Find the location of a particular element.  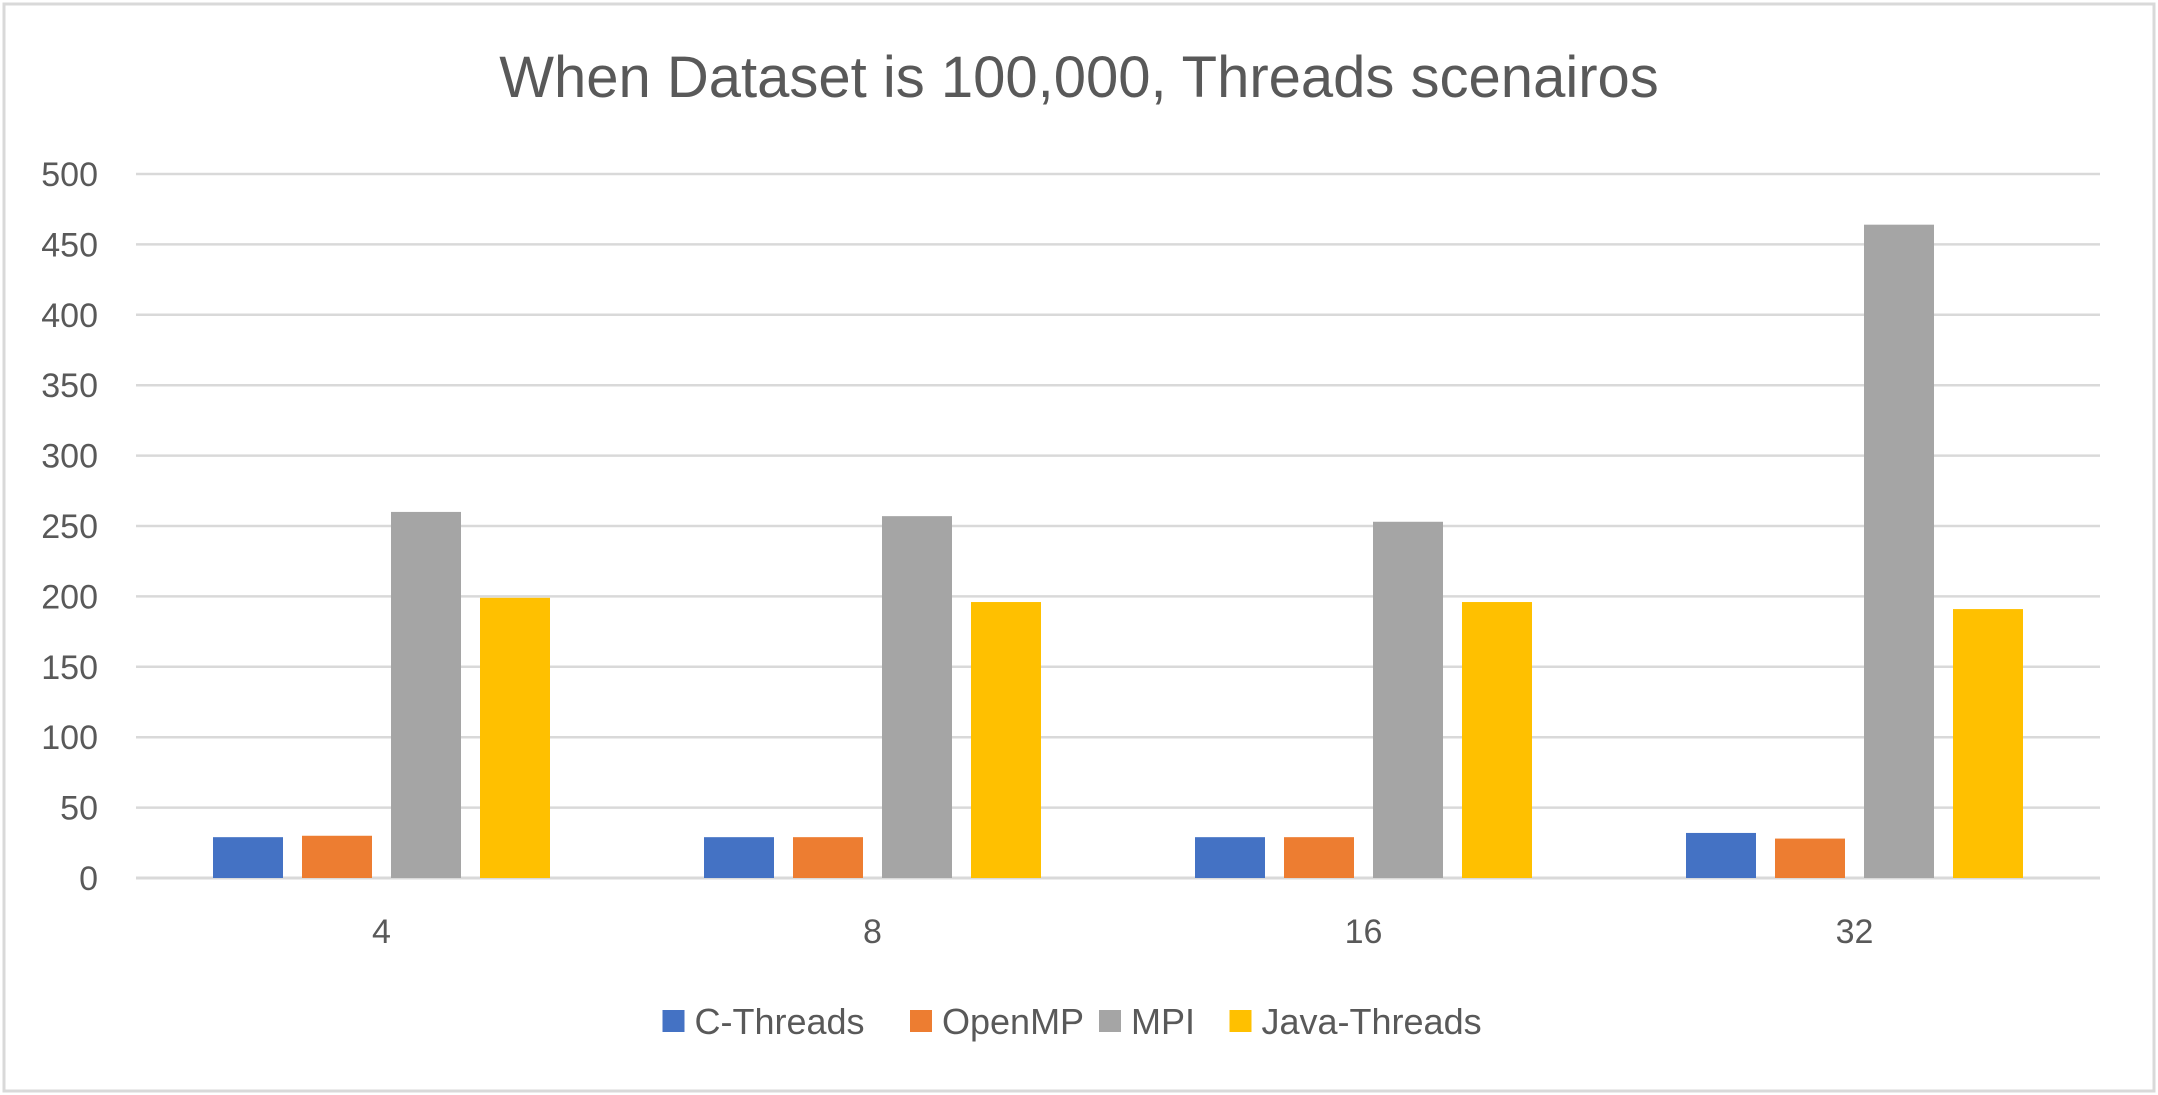

x-tick-label: 16 is located at coordinates (1364, 932).